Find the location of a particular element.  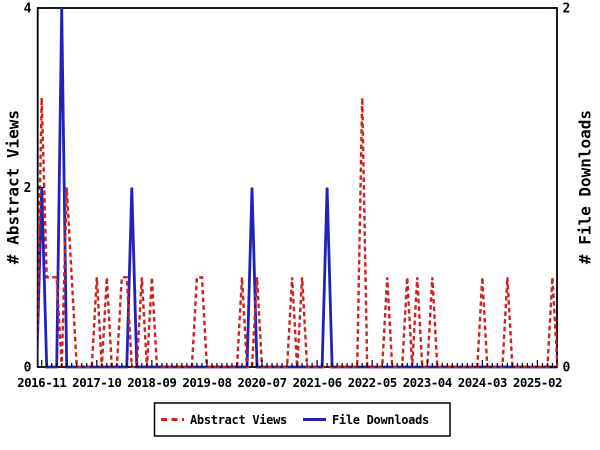

y-tick-label-left: 4 is located at coordinates (28, 9).